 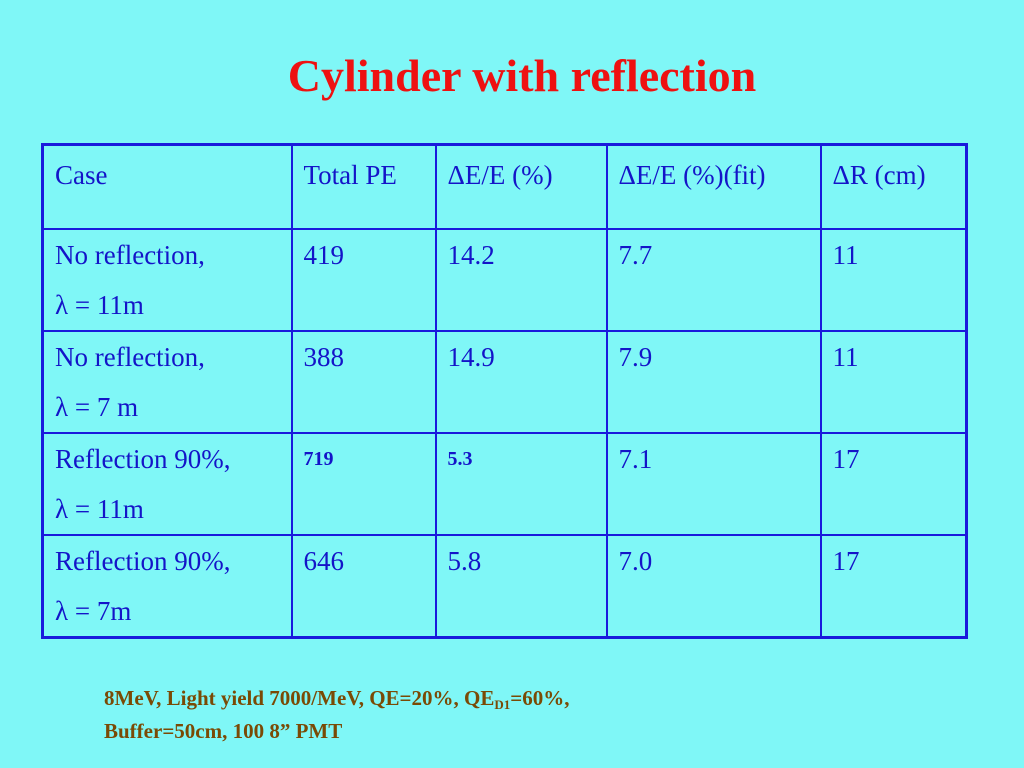 I want to click on energy-resolution-cell: 5.8, so click(x=521, y=585).